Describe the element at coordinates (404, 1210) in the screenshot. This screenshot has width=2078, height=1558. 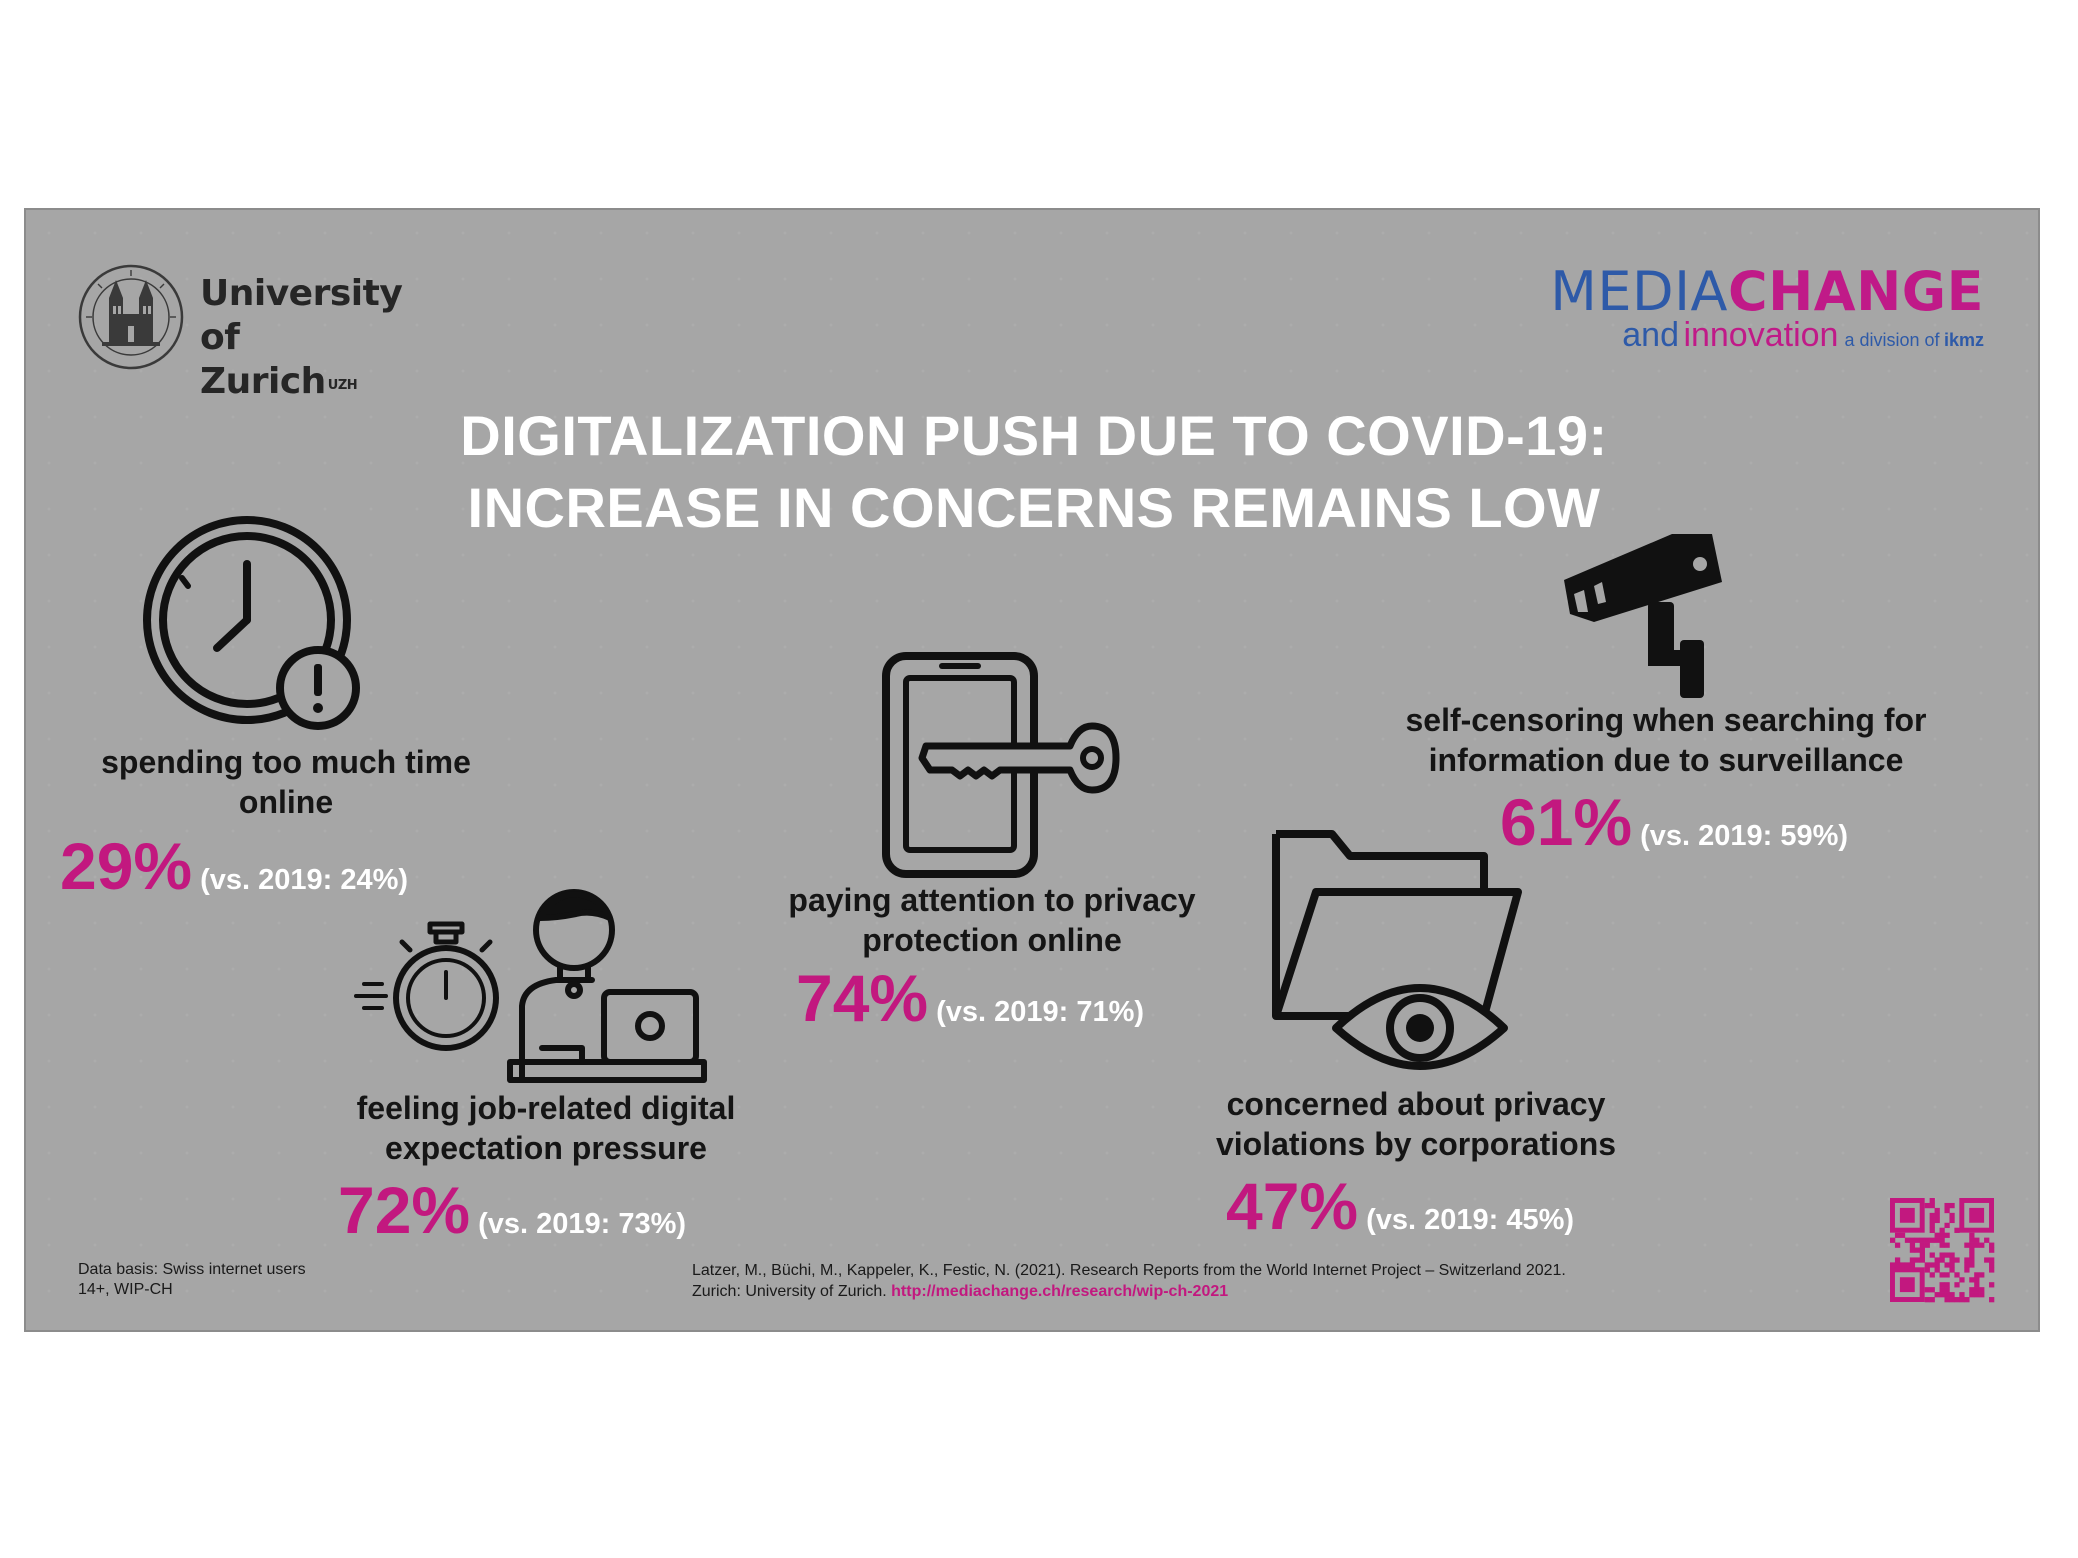
I see `stat-percent: 72%` at that location.